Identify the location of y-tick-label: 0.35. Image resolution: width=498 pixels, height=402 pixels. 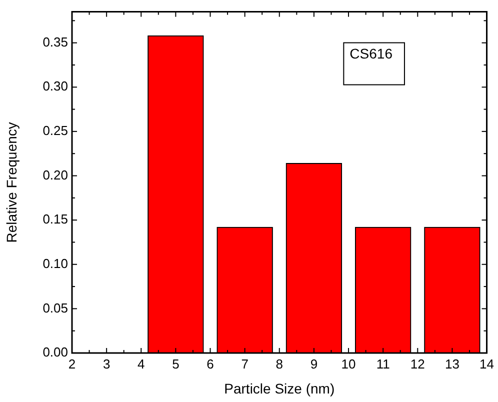
(55, 42).